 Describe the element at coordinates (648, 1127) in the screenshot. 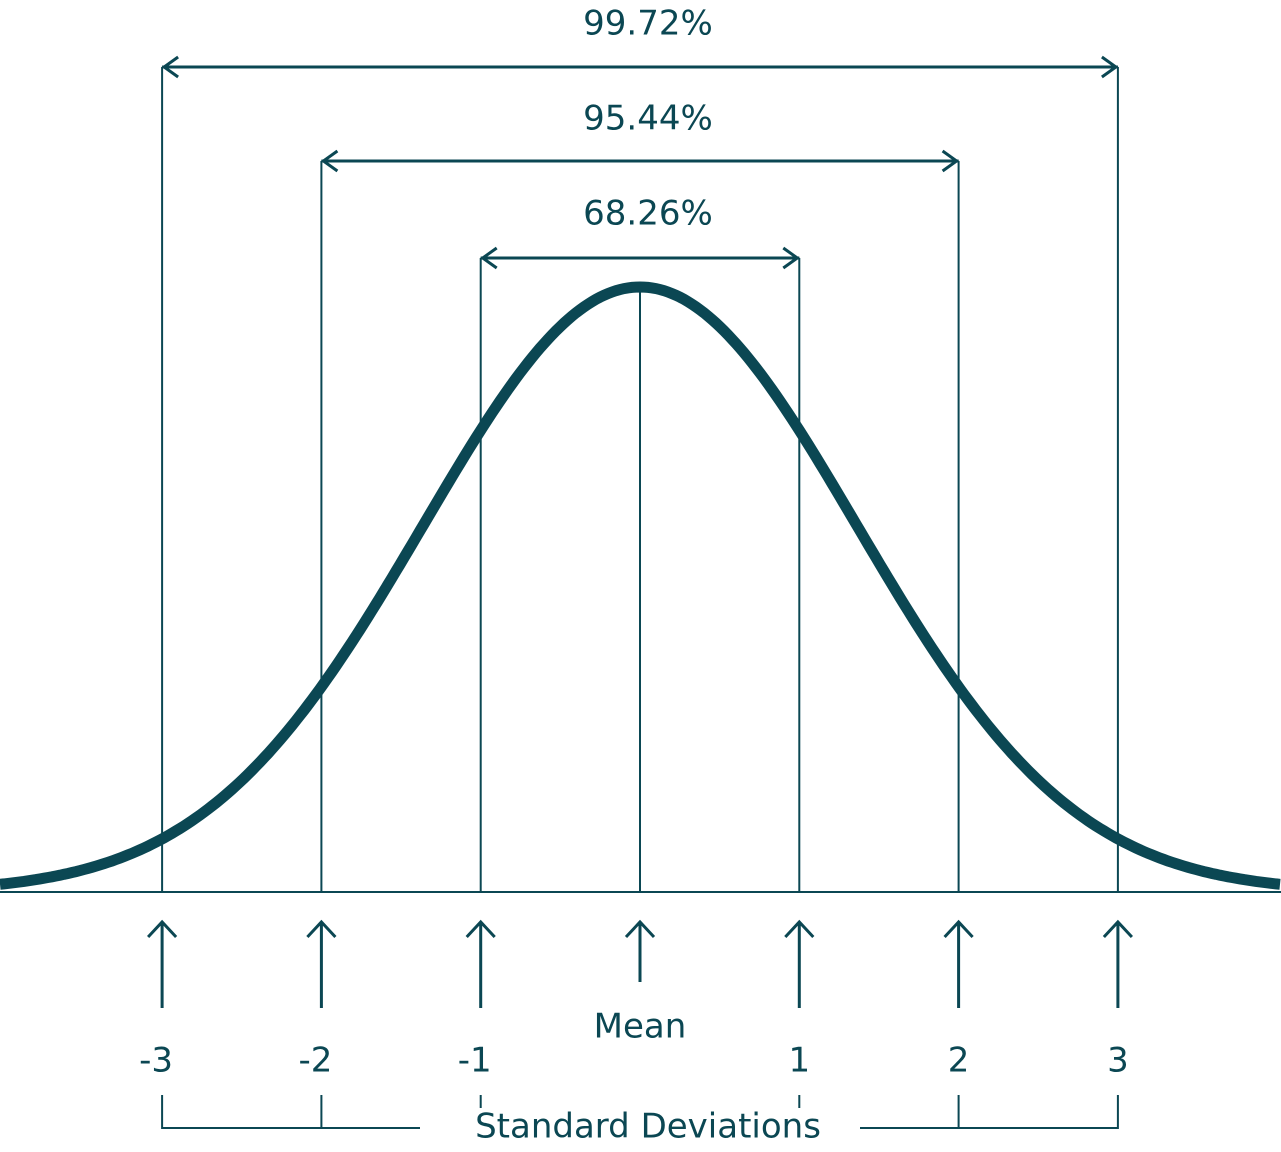

I see `axis-caption: Standard Deviations` at that location.